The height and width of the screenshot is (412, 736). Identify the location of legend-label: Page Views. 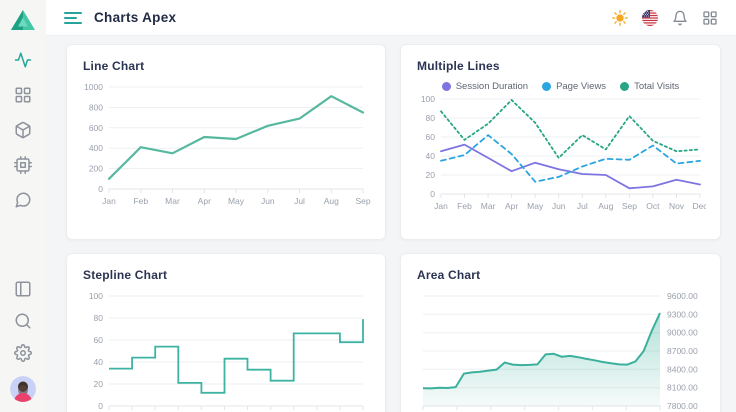
(581, 86).